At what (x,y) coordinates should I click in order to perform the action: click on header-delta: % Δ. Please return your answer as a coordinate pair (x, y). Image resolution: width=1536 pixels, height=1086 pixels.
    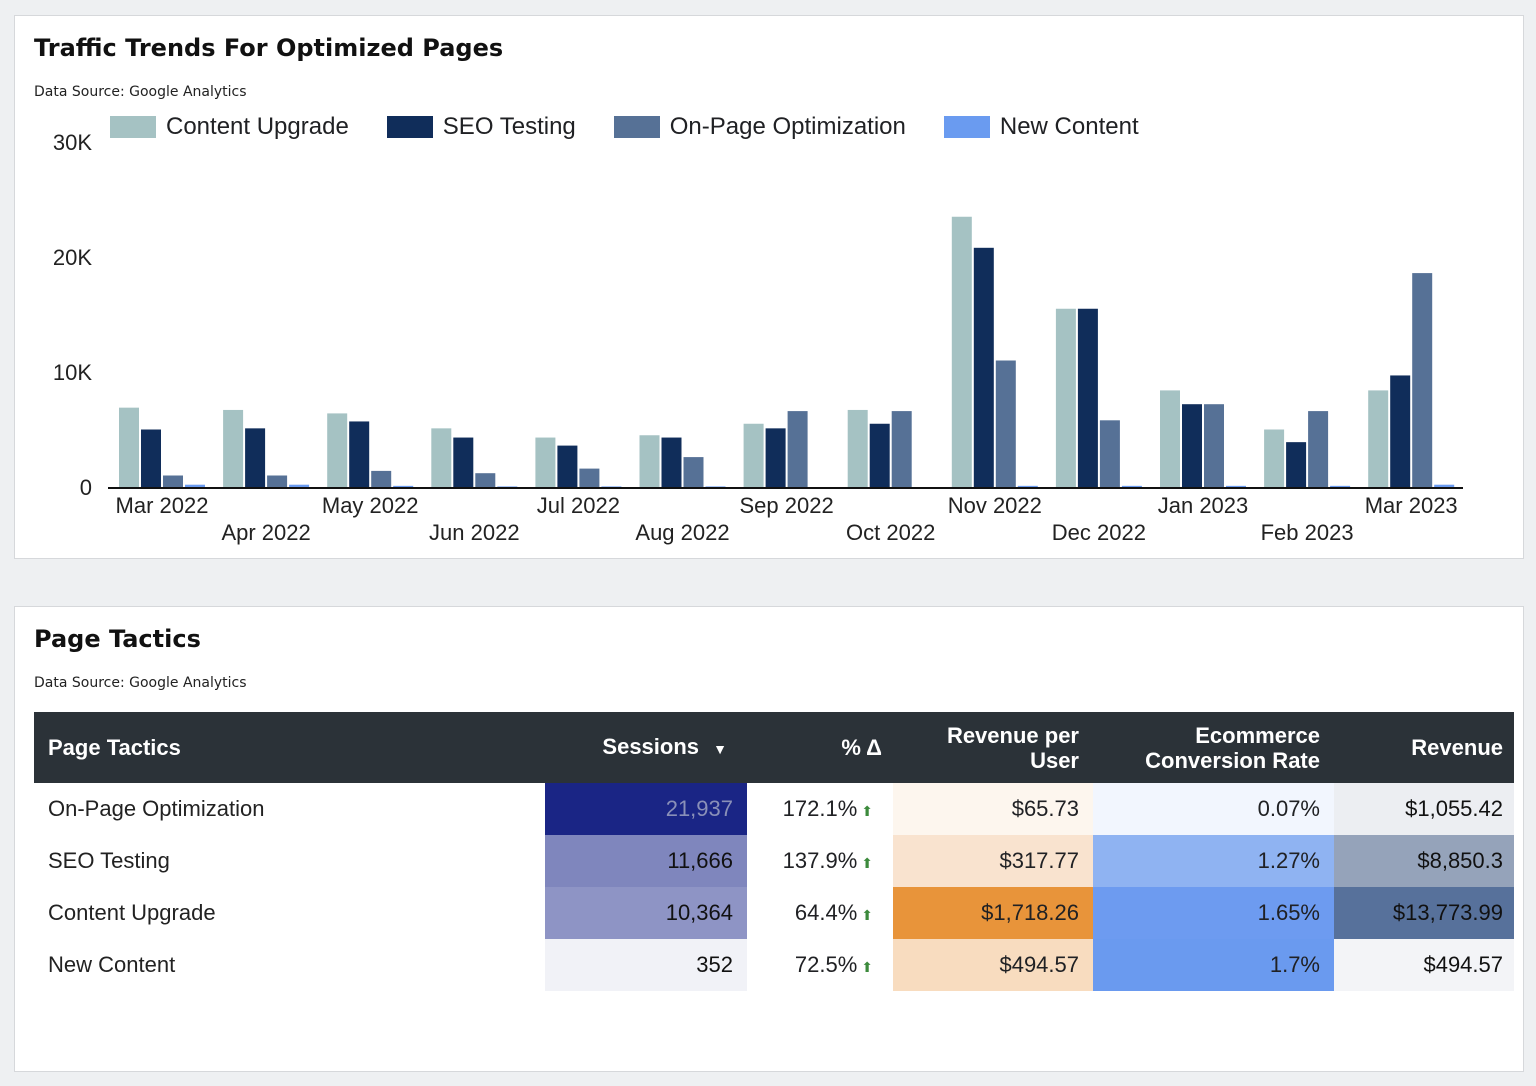
    Looking at the image, I should click on (820, 747).